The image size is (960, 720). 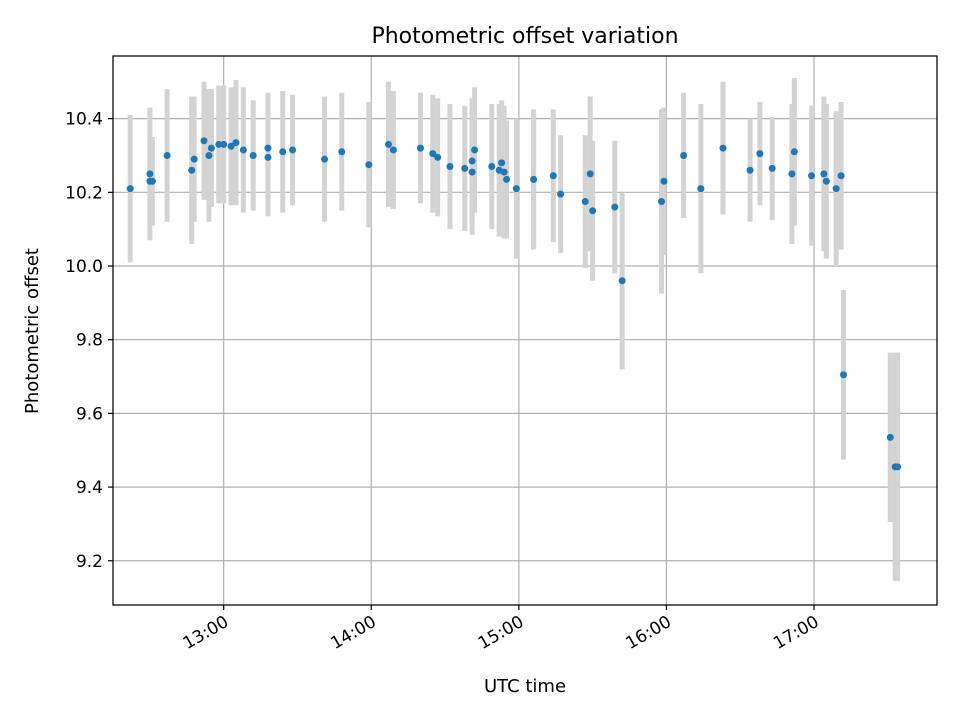 What do you see at coordinates (84, 267) in the screenshot?
I see `y-tick-label: 10.0` at bounding box center [84, 267].